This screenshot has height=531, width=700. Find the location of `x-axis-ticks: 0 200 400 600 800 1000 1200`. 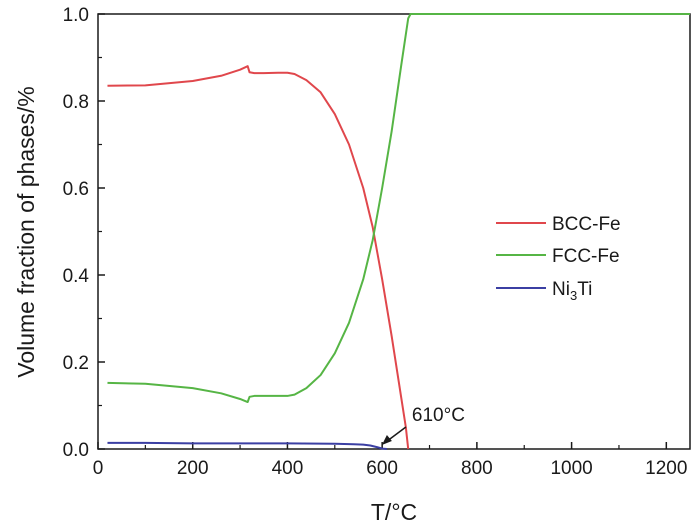

x-axis-ticks: 0 200 400 600 800 1000 1200 is located at coordinates (390, 460).